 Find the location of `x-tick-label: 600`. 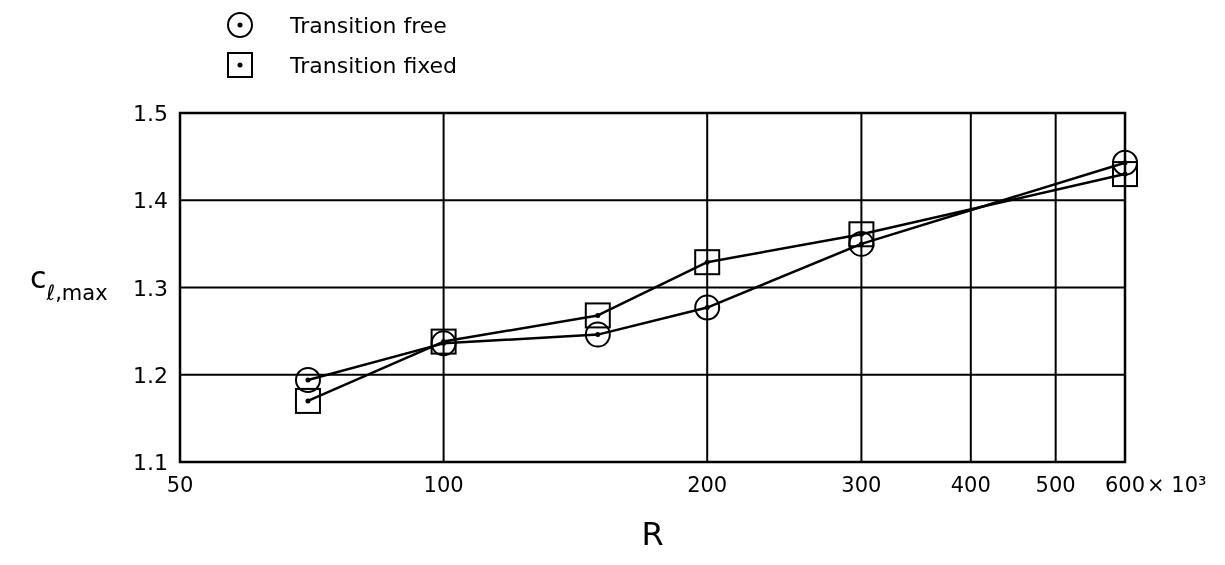

x-tick-label: 600 is located at coordinates (1125, 485).